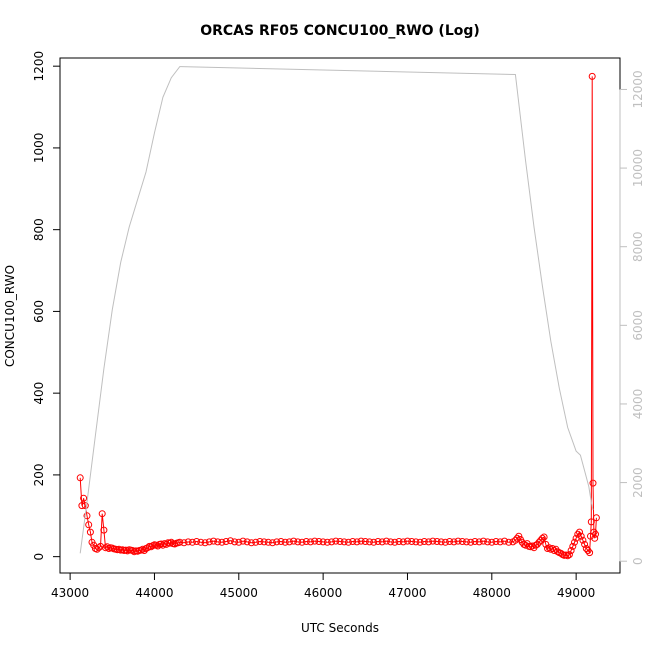 Image resolution: width=650 pixels, height=650 pixels. Describe the element at coordinates (39, 311) in the screenshot. I see `y-tick-label: 600` at that location.